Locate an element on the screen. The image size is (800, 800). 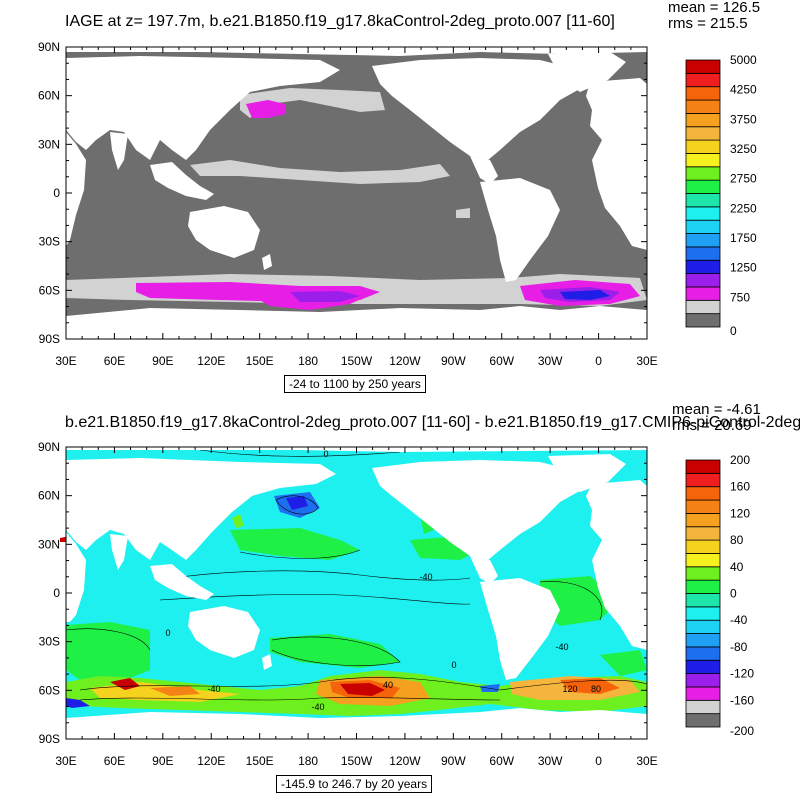
rms-value: rms = 20.69 is located at coordinates (712, 425).